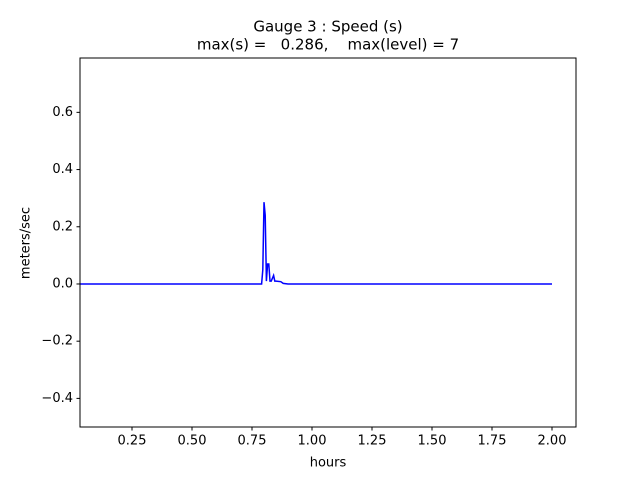 Image resolution: width=640 pixels, height=480 pixels. What do you see at coordinates (62, 169) in the screenshot?
I see `y-tick-label: 0.4` at bounding box center [62, 169].